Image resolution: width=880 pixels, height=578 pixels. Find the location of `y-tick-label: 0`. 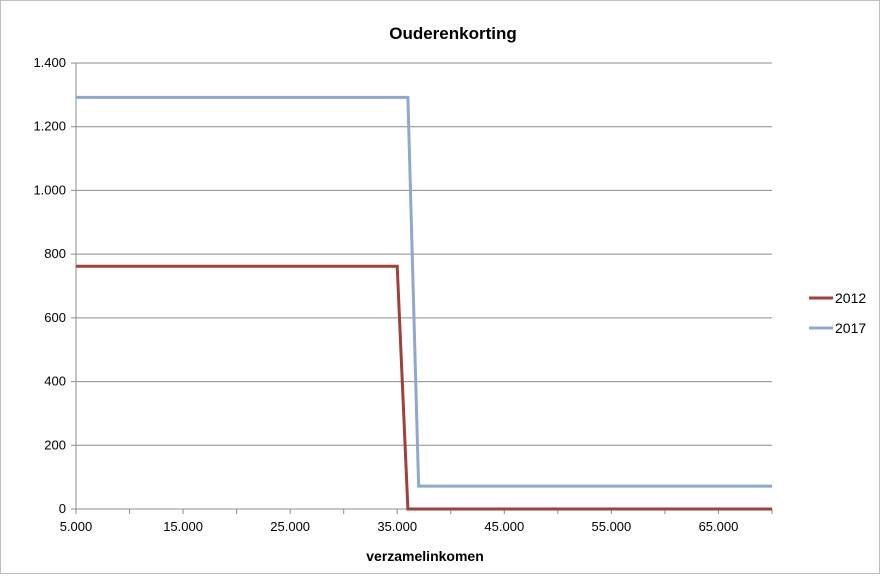

y-tick-label: 0 is located at coordinates (62, 508).